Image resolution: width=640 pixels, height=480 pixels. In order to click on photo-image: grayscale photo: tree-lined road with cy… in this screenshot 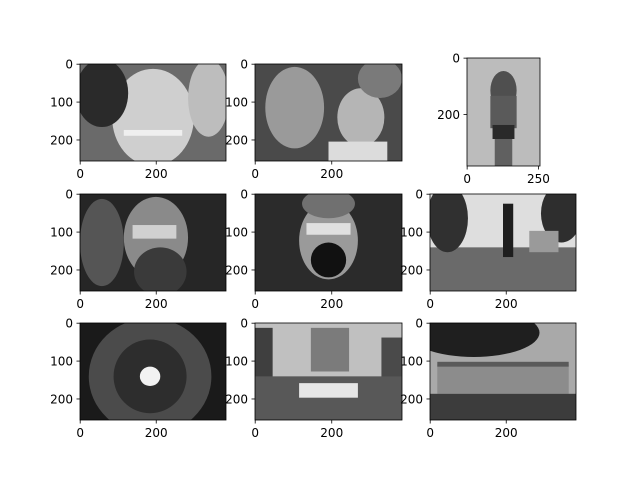, I will do `click(503, 242)`.